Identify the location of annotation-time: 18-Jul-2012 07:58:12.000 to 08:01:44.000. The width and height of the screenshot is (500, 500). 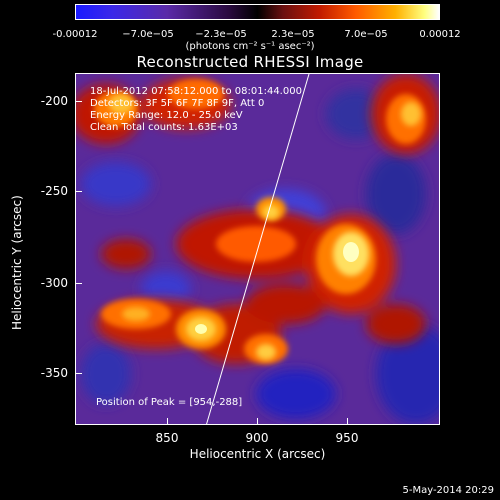
(196, 91).